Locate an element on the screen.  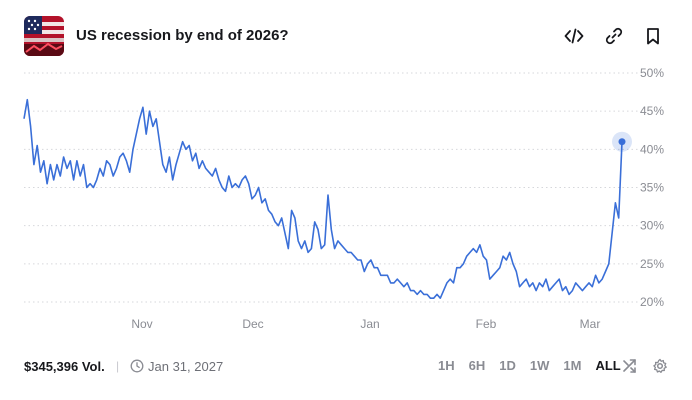
y-tick-label: 45% is located at coordinates (652, 111).